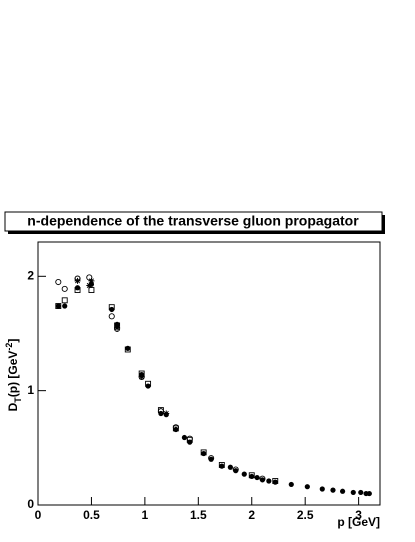 The width and height of the screenshot is (415, 542). I want to click on y-tick-label: 2, so click(30, 275).